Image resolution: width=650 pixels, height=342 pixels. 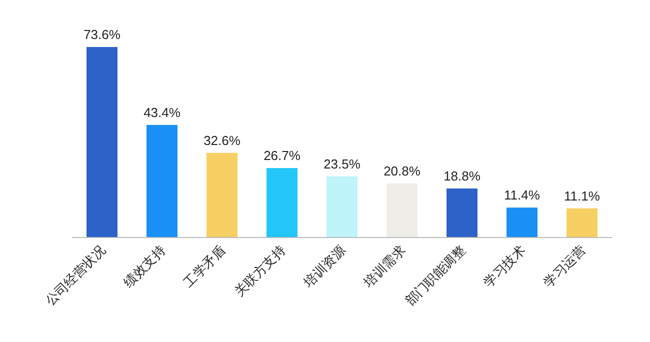 I want to click on x-tick-label: 培训需求, so click(x=384, y=266).